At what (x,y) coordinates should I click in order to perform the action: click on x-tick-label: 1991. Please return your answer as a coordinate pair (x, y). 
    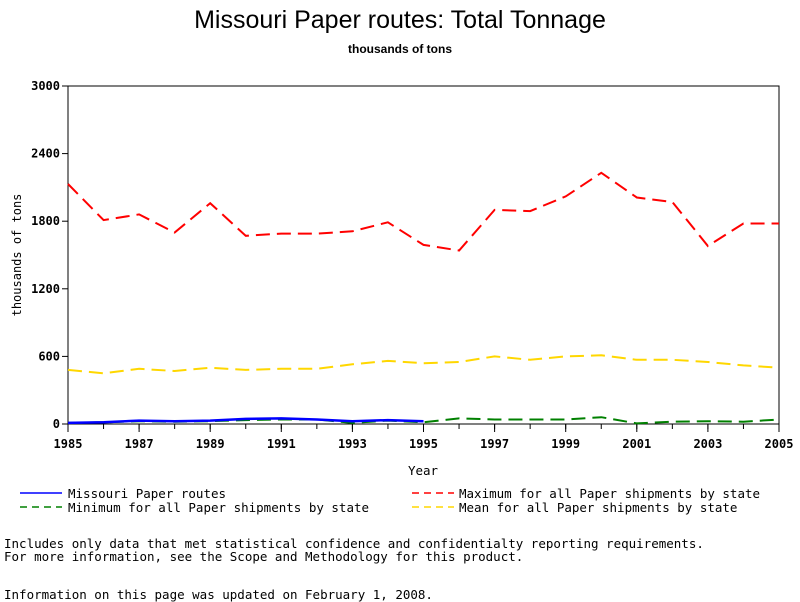
    Looking at the image, I should click on (281, 444).